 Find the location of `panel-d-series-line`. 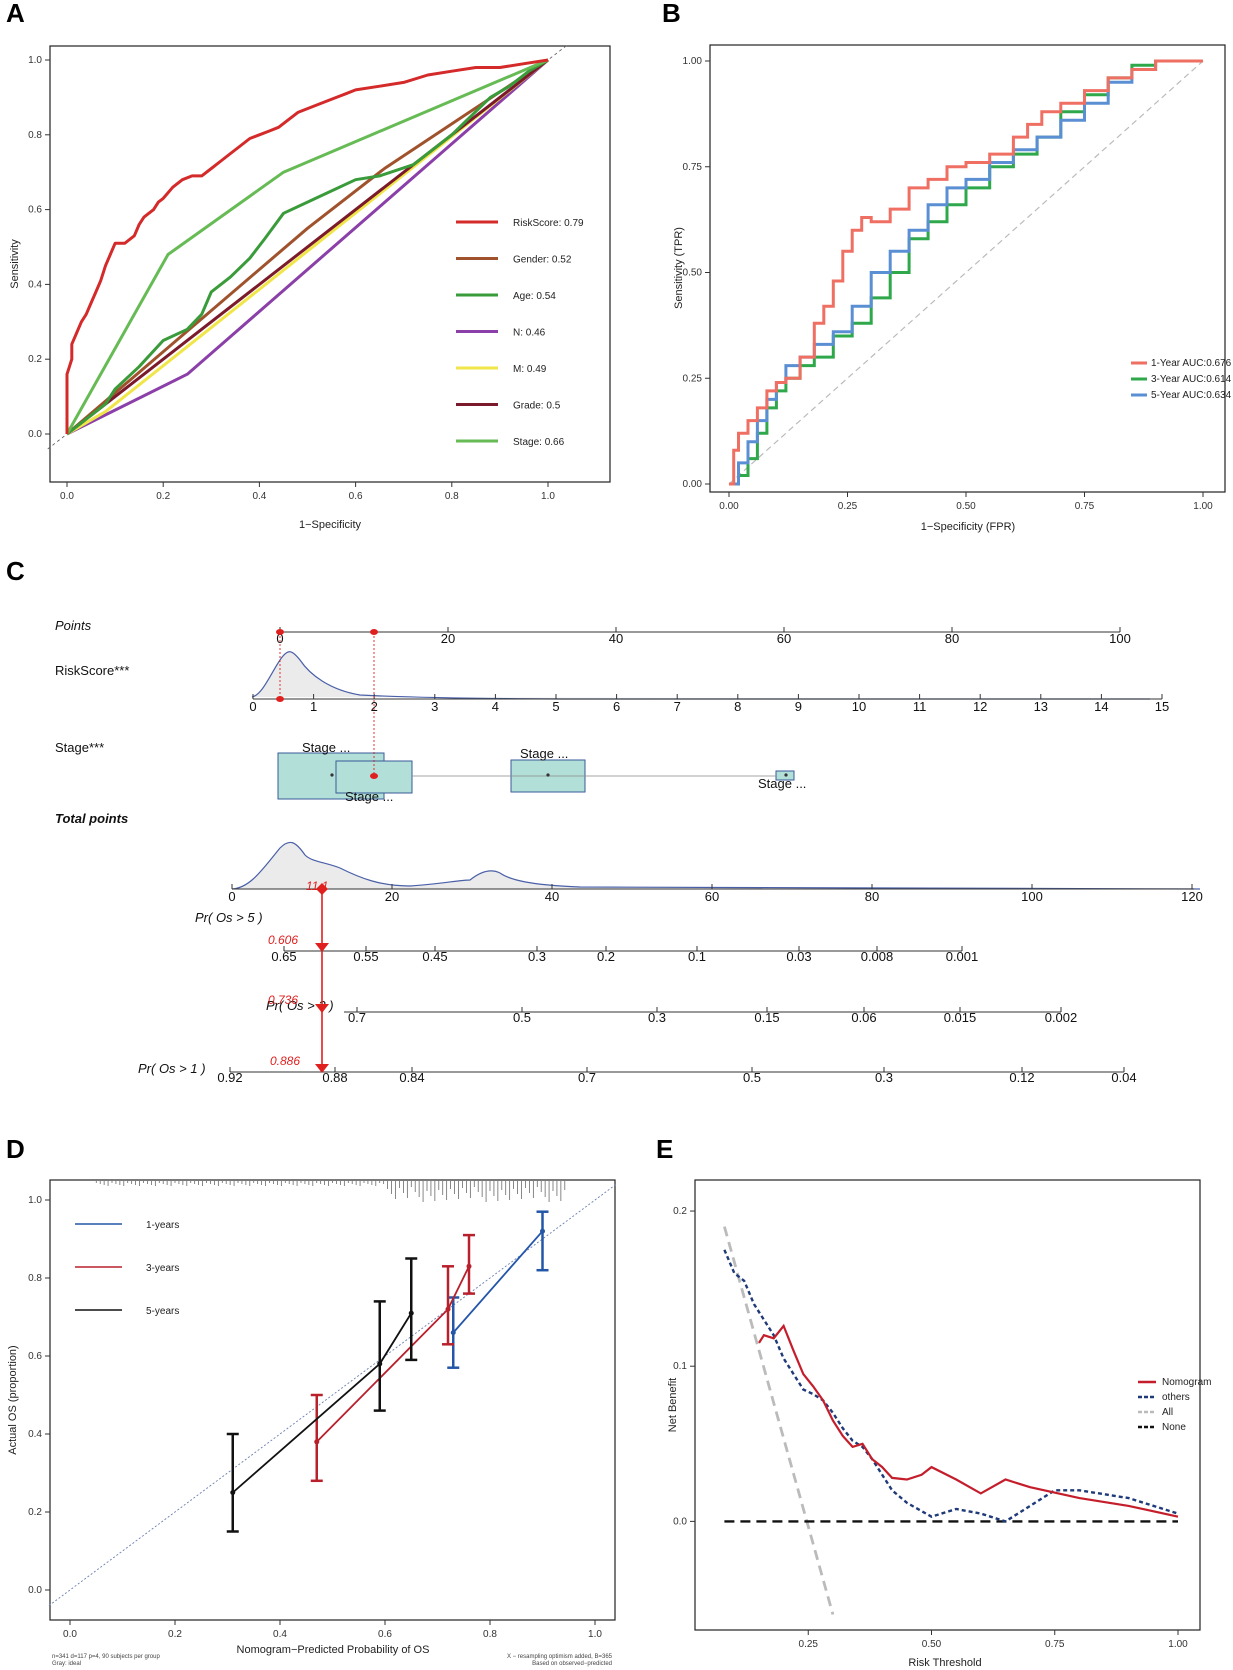

panel-d-series-line is located at coordinates (393, 1354).